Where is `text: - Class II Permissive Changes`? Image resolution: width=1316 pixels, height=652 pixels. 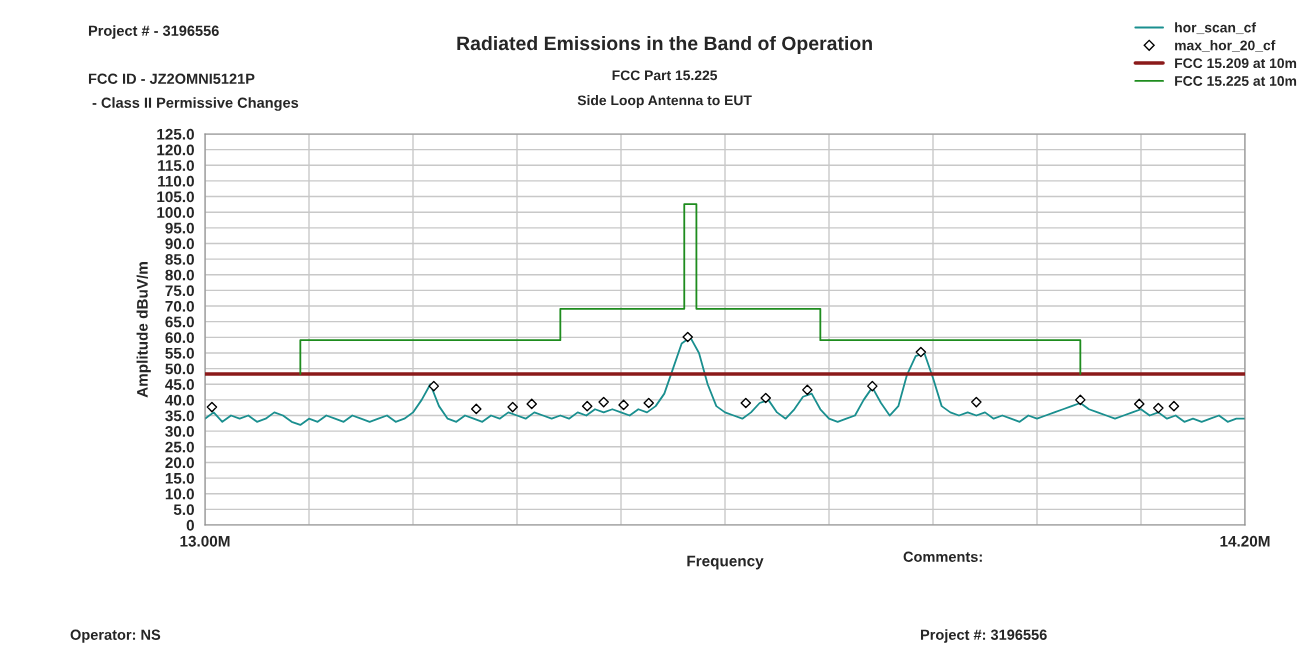
text: - Class II Permissive Changes is located at coordinates (195, 104).